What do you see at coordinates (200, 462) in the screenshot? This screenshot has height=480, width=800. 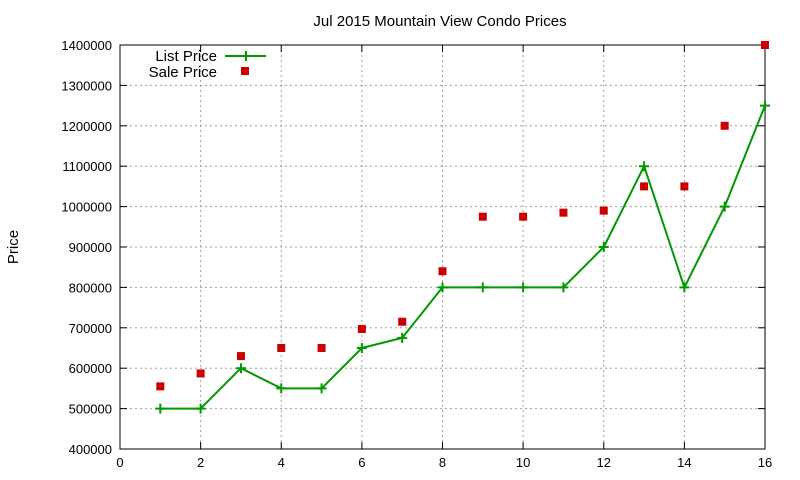 I see `x-tick-label: 2` at bounding box center [200, 462].